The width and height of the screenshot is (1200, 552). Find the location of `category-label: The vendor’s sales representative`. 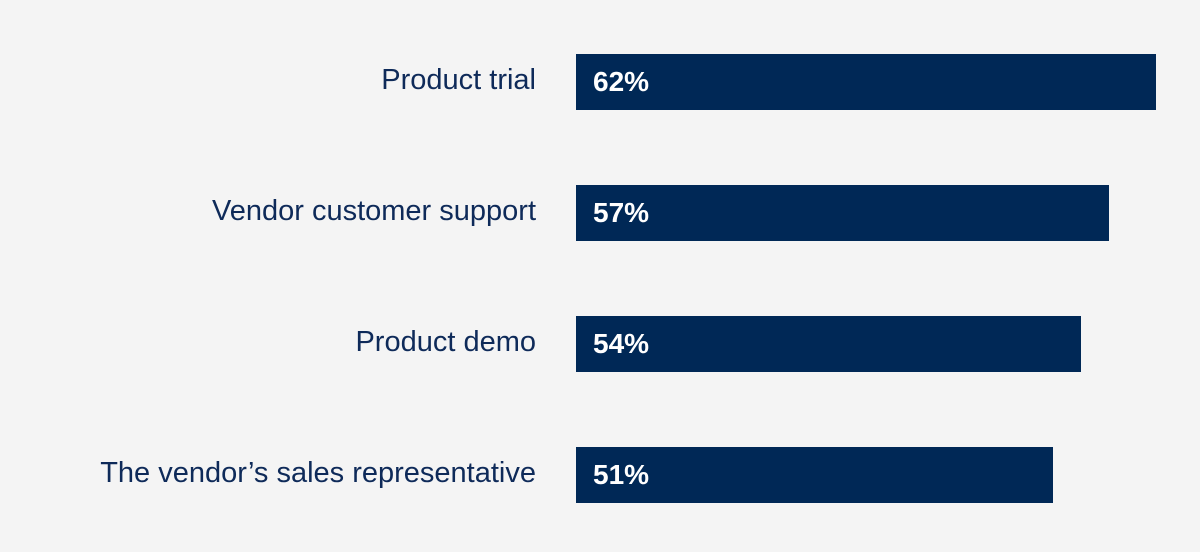

category-label: The vendor’s sales representative is located at coordinates (318, 473).